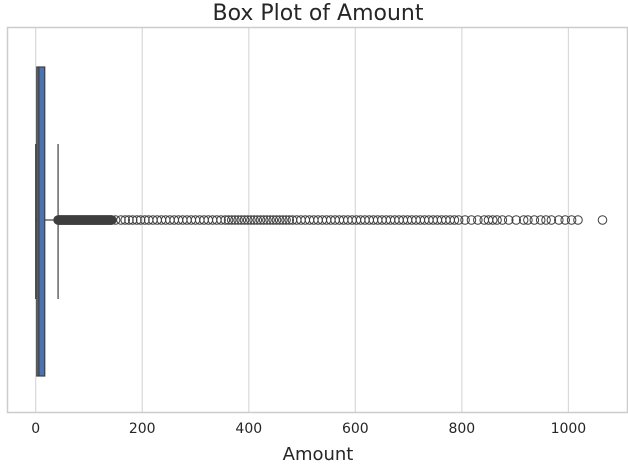  What do you see at coordinates (142, 429) in the screenshot?
I see `x-tick-label-200: 200` at bounding box center [142, 429].